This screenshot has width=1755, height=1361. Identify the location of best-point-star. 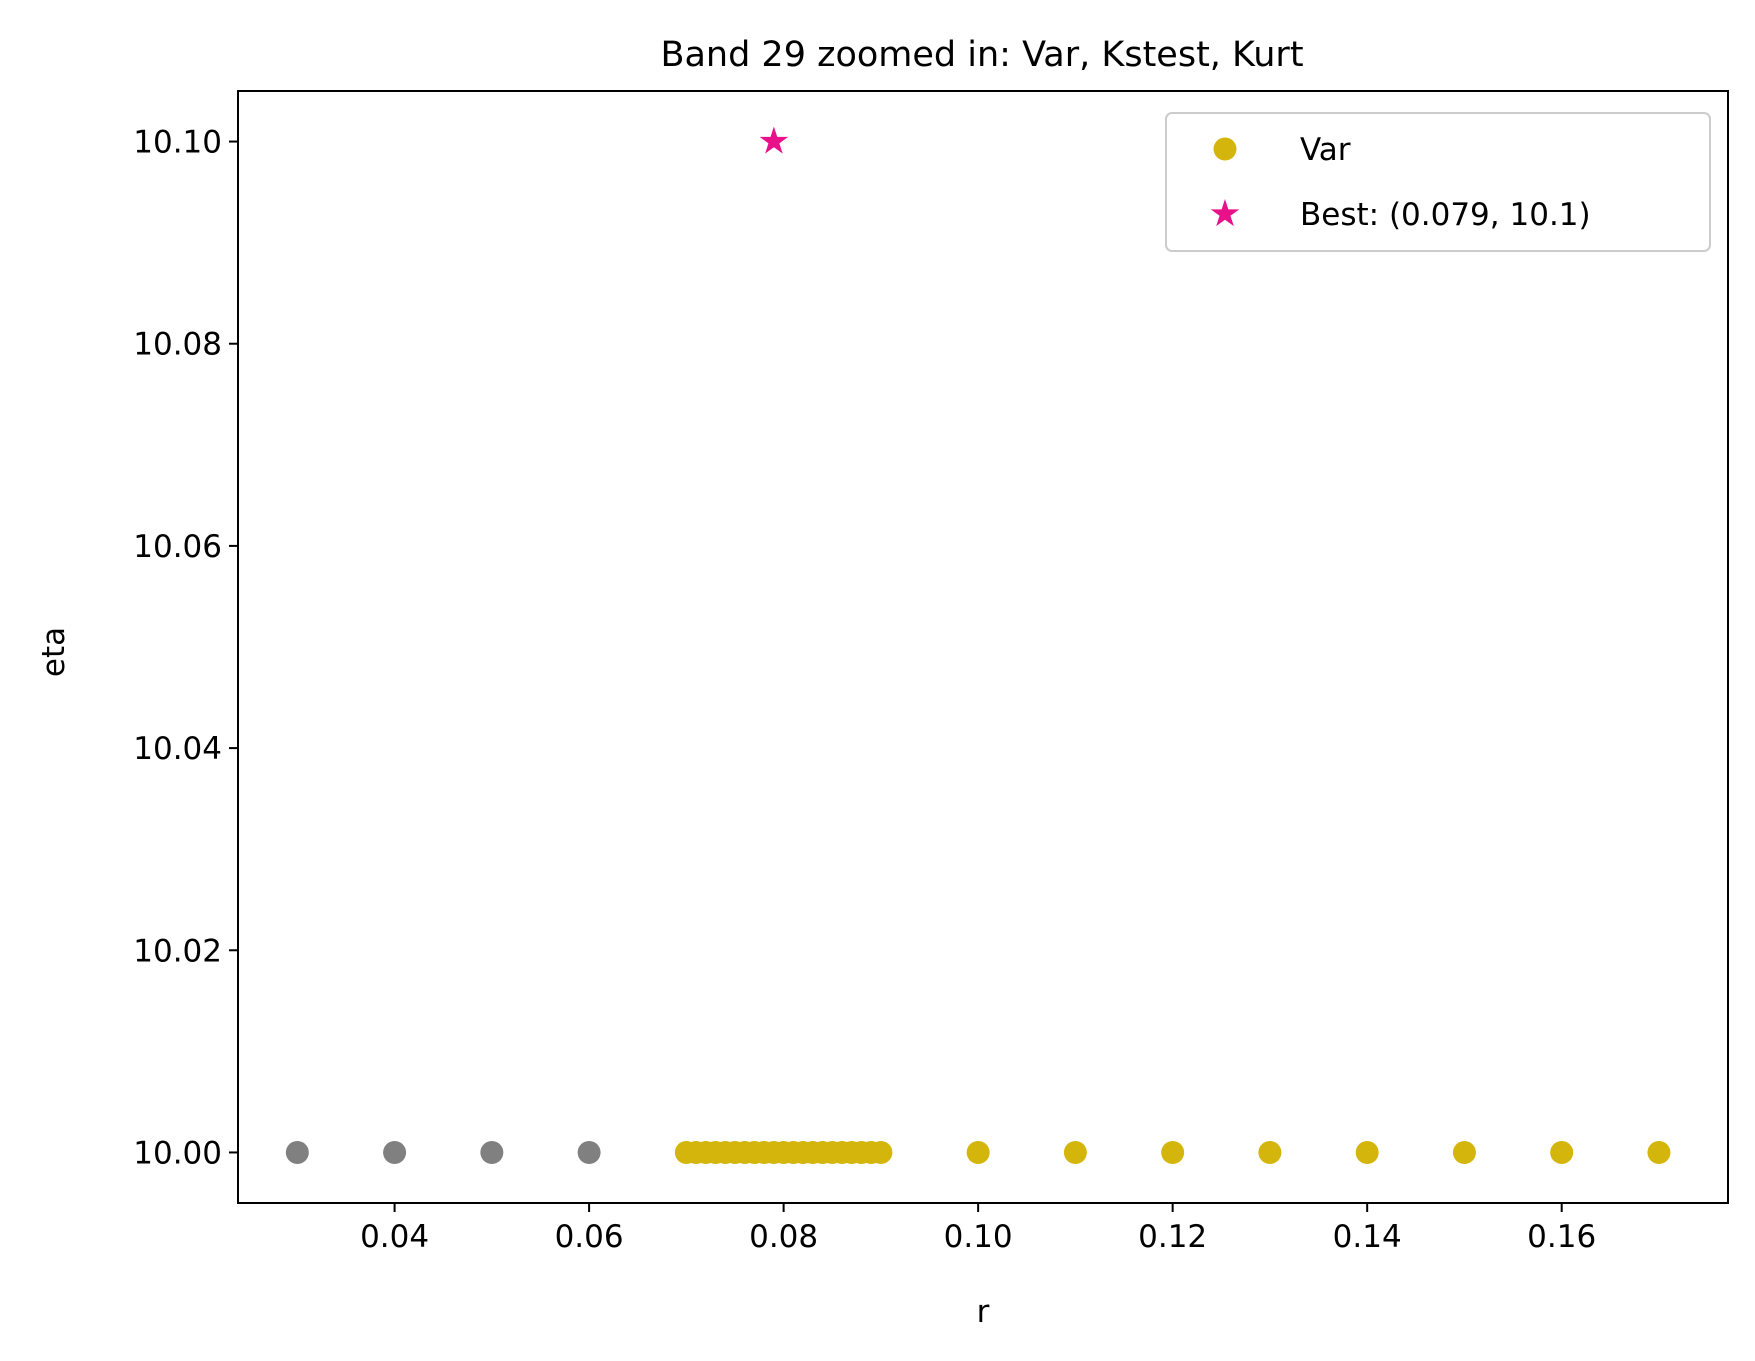
(774, 140).